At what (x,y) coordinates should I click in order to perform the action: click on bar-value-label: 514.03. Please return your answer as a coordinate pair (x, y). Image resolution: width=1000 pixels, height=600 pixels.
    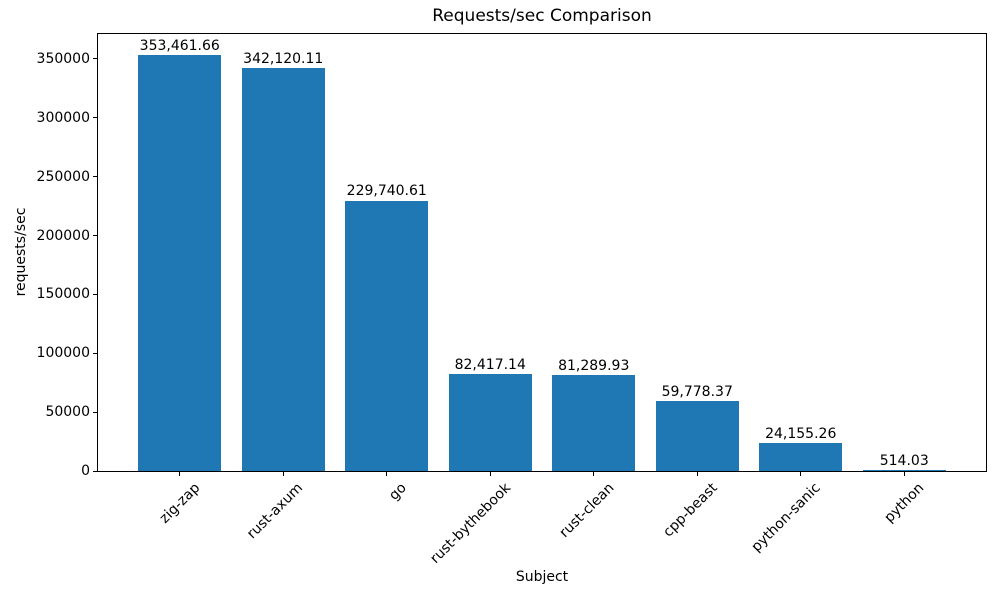
    Looking at the image, I should click on (904, 460).